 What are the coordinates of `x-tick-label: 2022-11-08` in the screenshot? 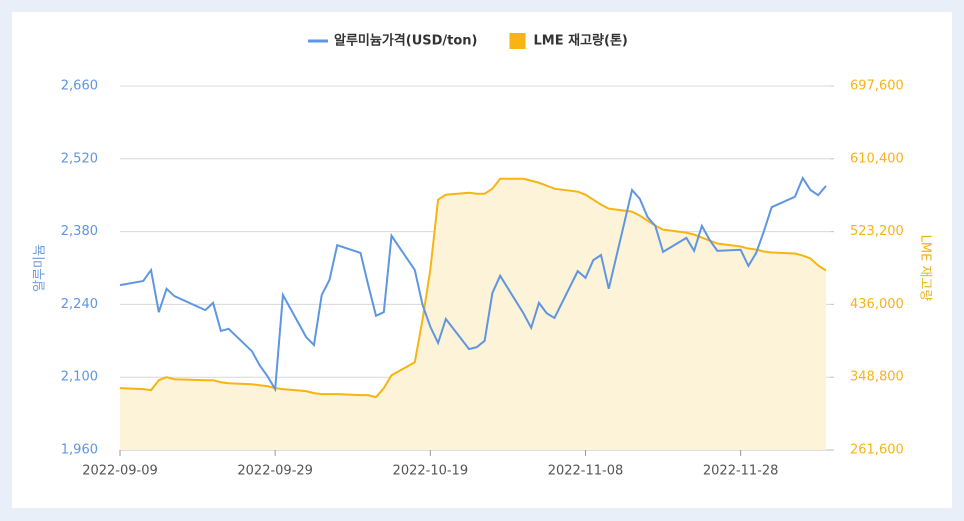 It's located at (586, 471).